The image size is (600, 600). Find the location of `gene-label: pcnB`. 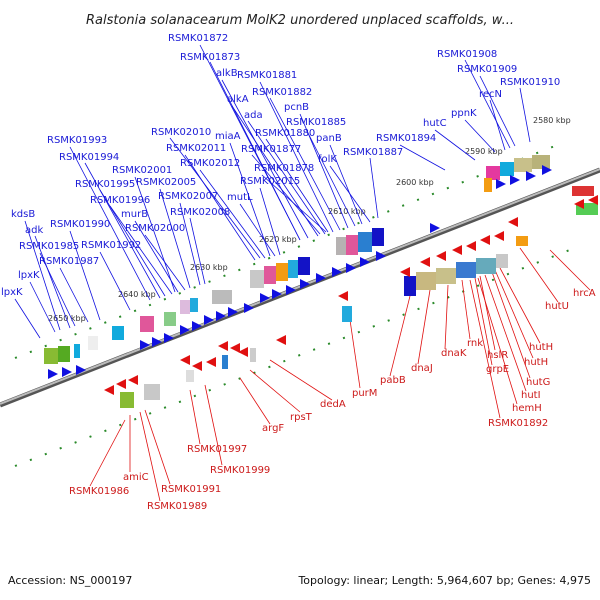

gene-label: pcnB is located at coordinates (296, 107).